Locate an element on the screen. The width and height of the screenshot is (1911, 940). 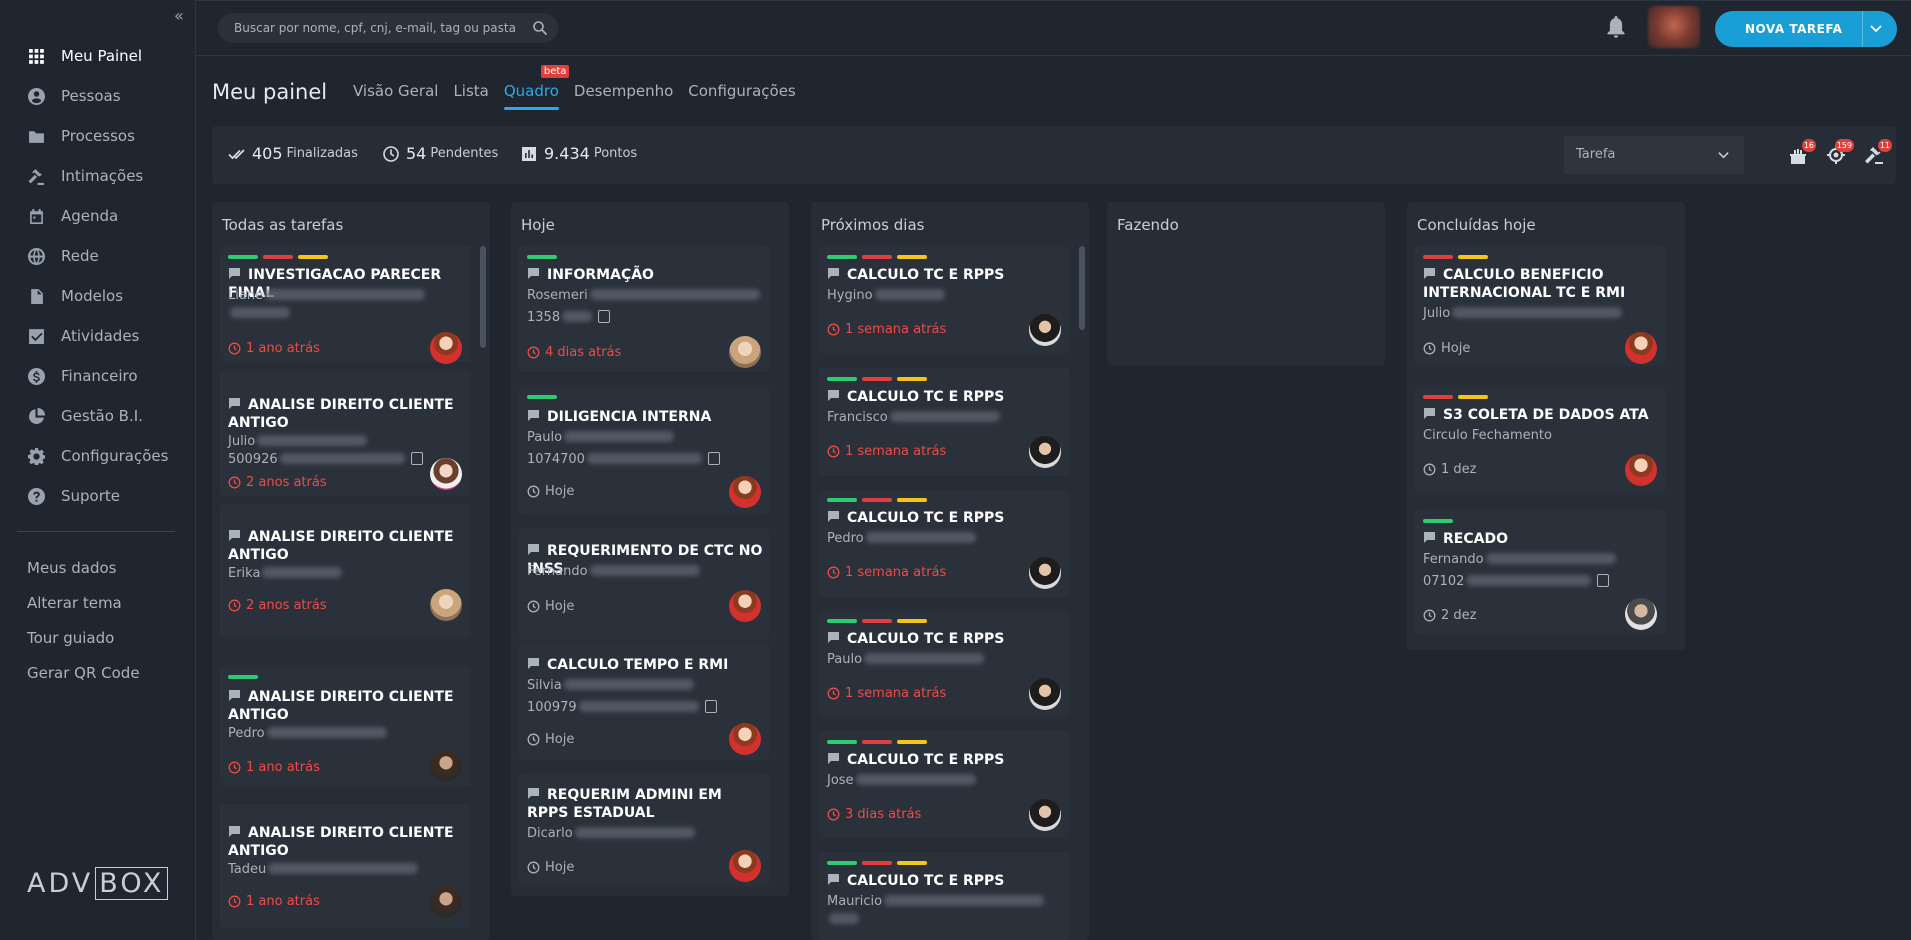
clock-icon is located at coordinates (833, 451).